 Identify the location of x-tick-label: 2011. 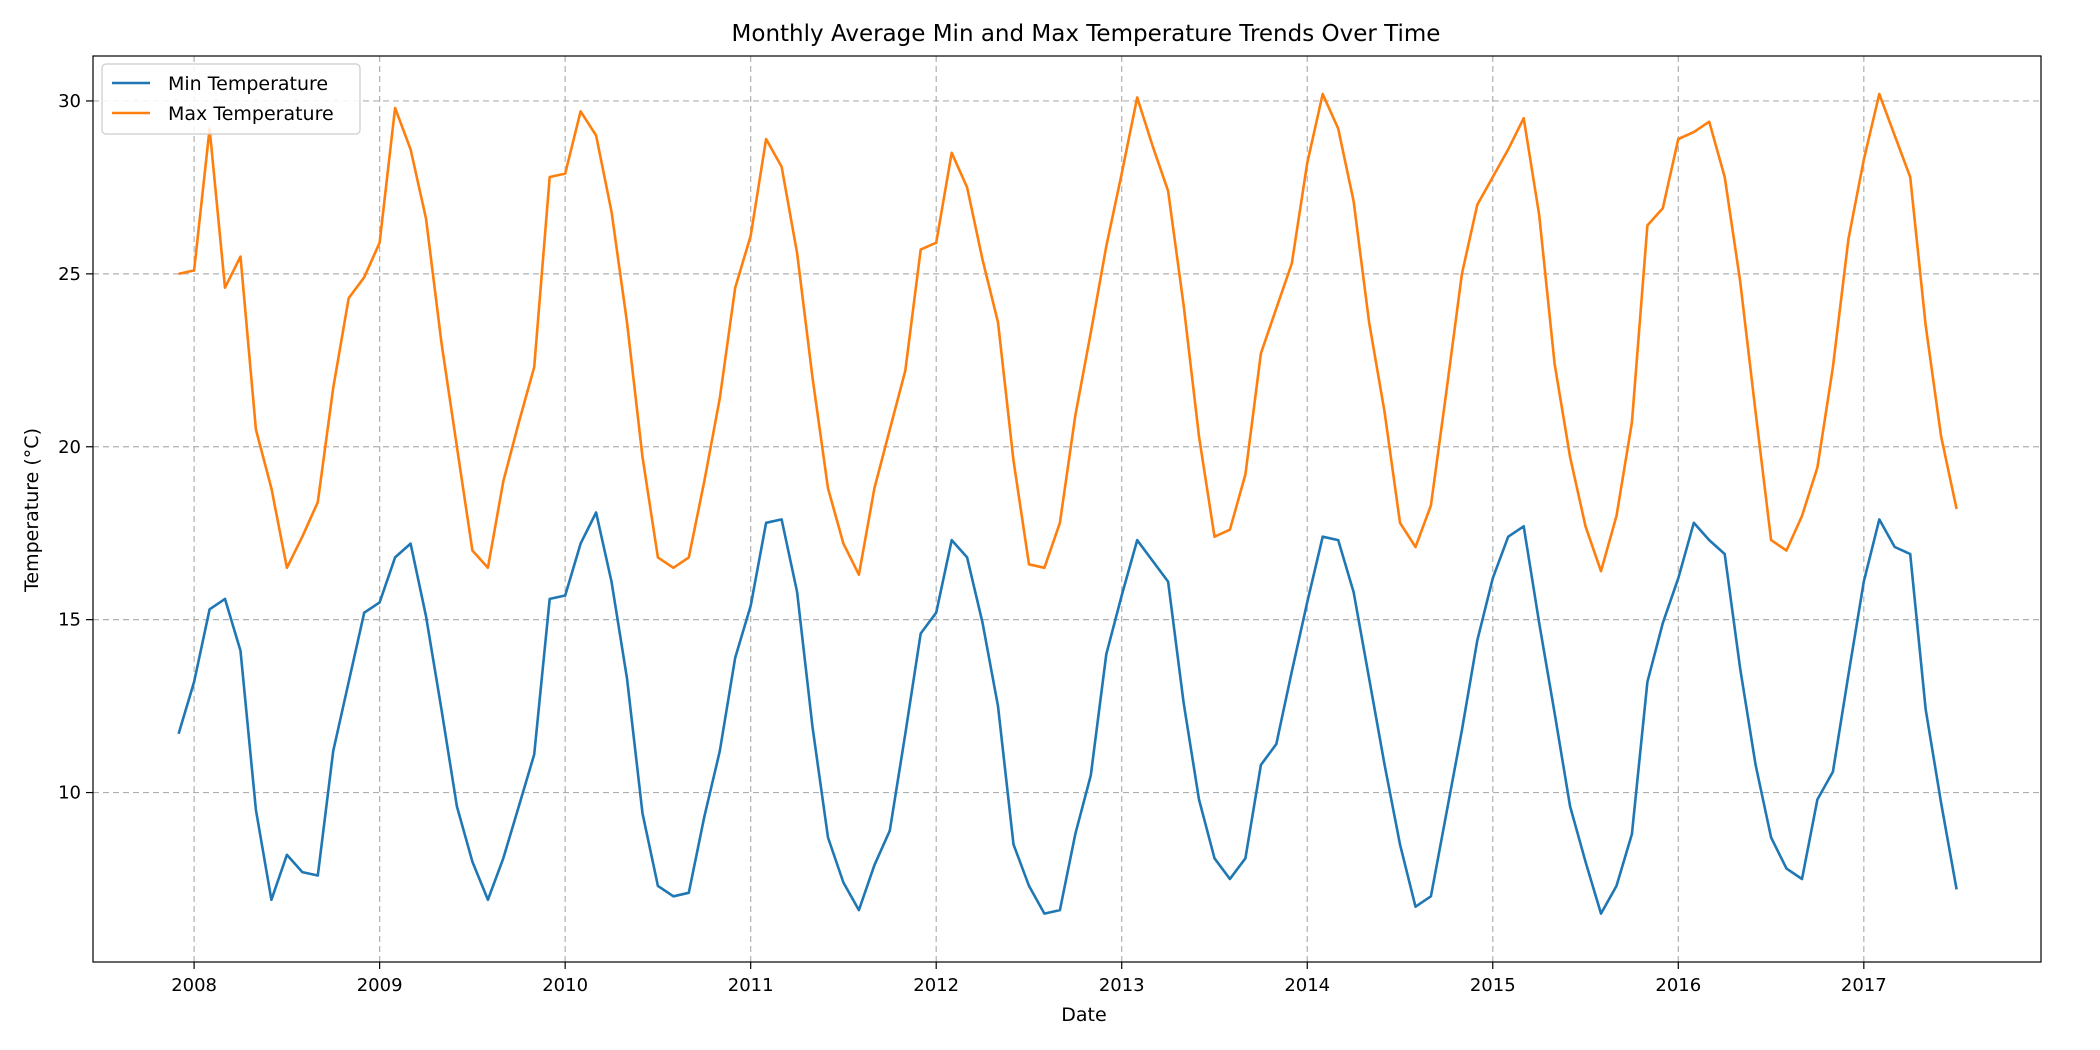
(751, 985).